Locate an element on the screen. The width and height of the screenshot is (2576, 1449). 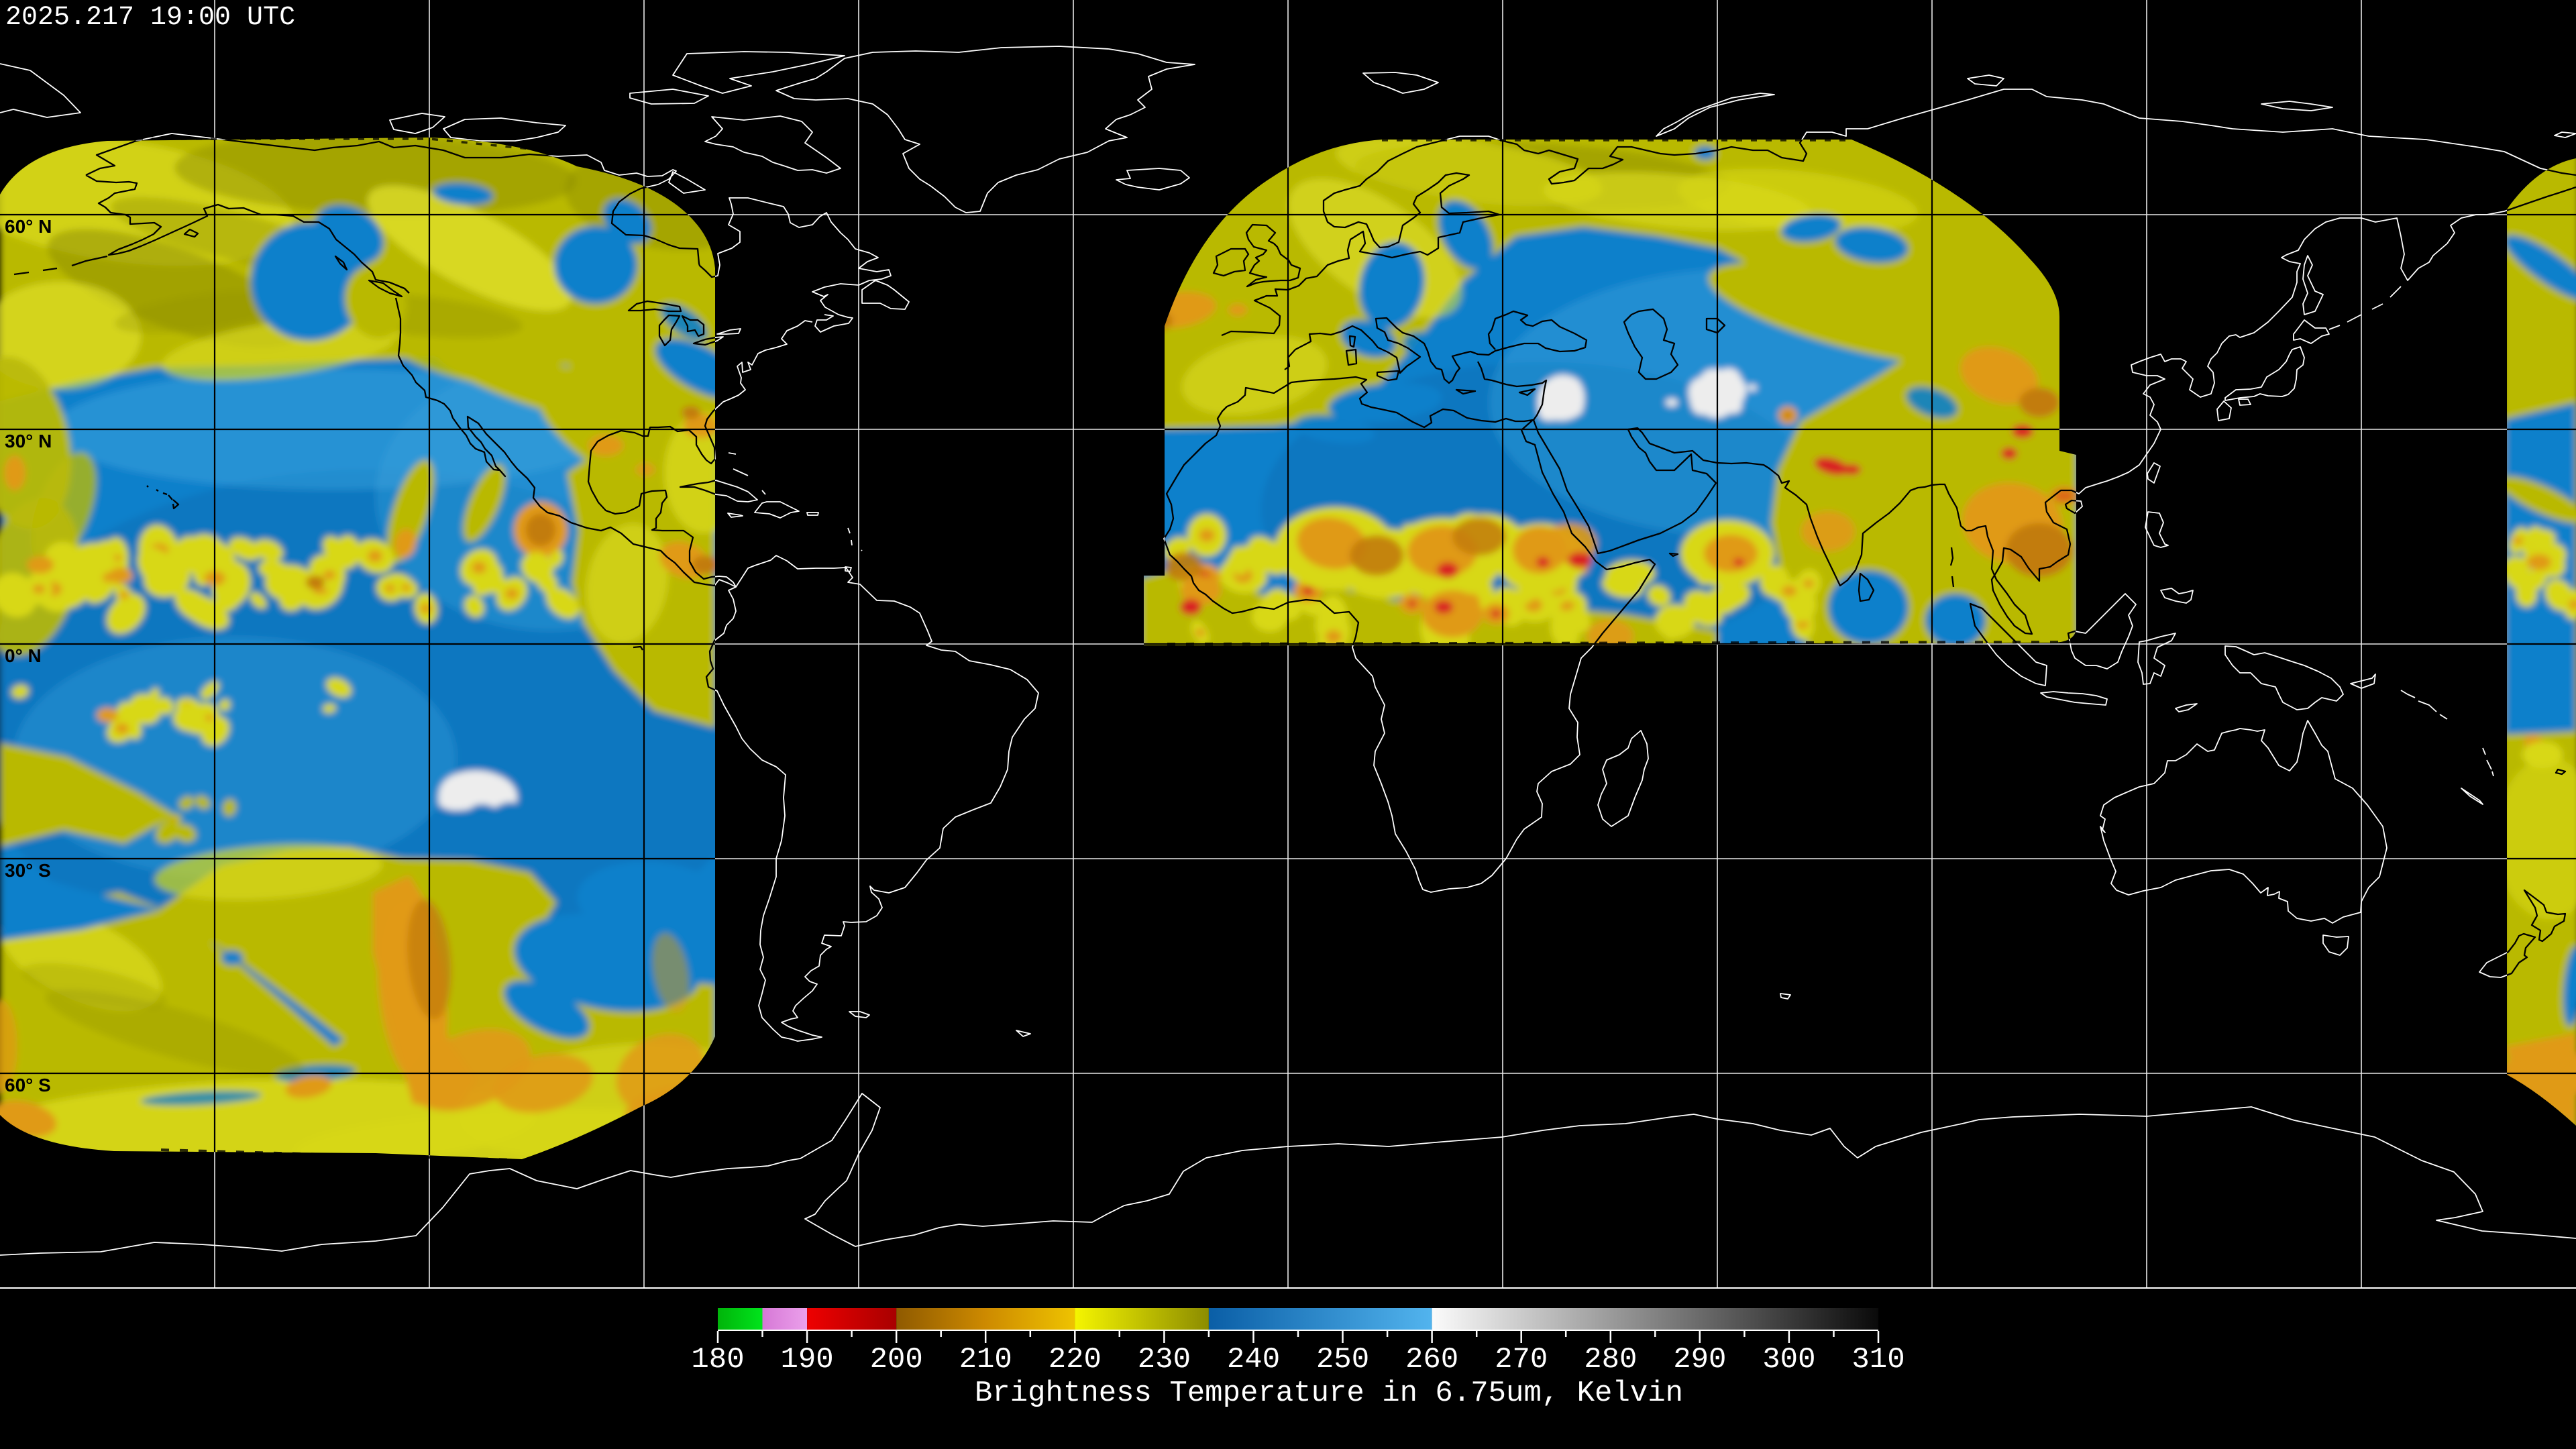
svg-text: 30° N is located at coordinates (28, 441).